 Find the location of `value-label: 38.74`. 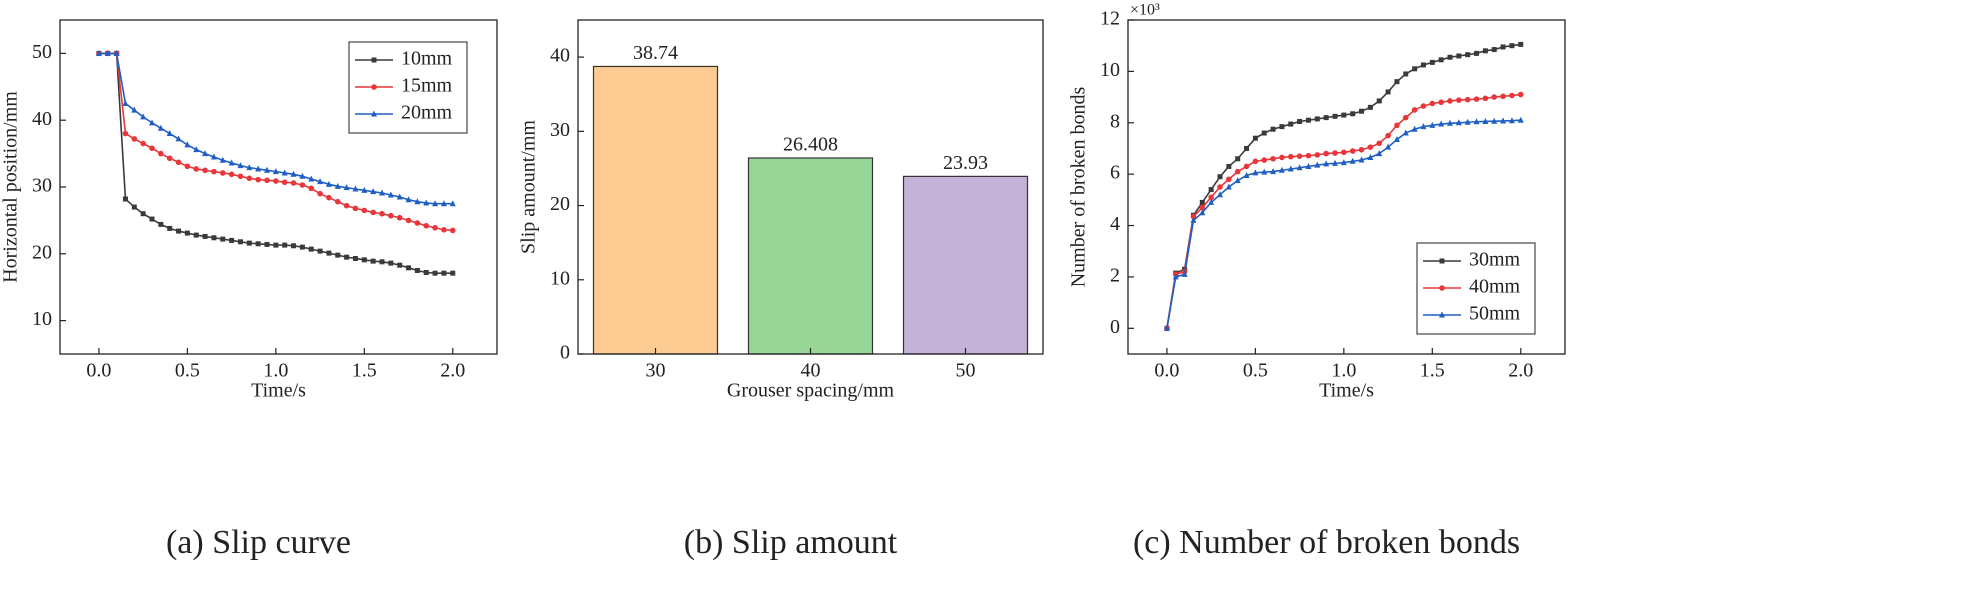

value-label: 38.74 is located at coordinates (655, 53).